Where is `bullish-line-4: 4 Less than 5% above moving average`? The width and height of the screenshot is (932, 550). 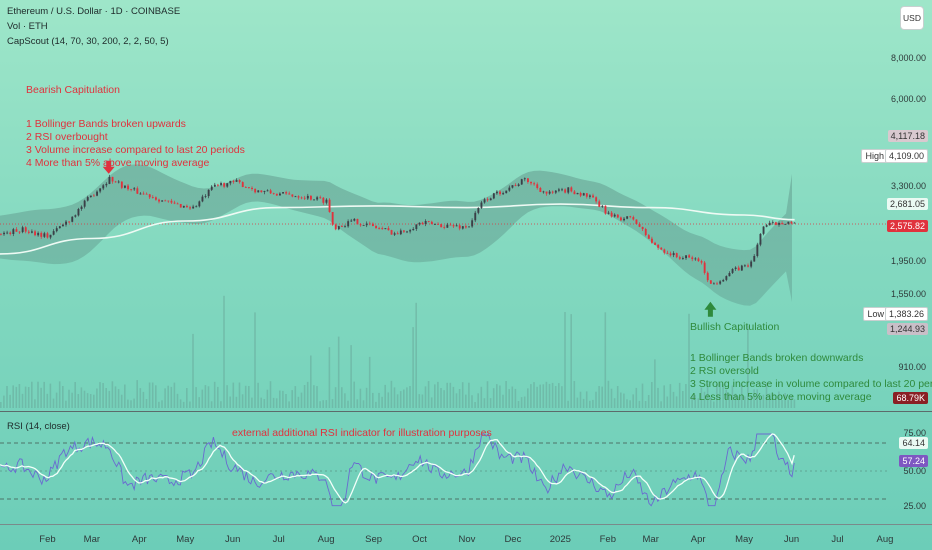 bullish-line-4: 4 Less than 5% above moving average is located at coordinates (781, 397).